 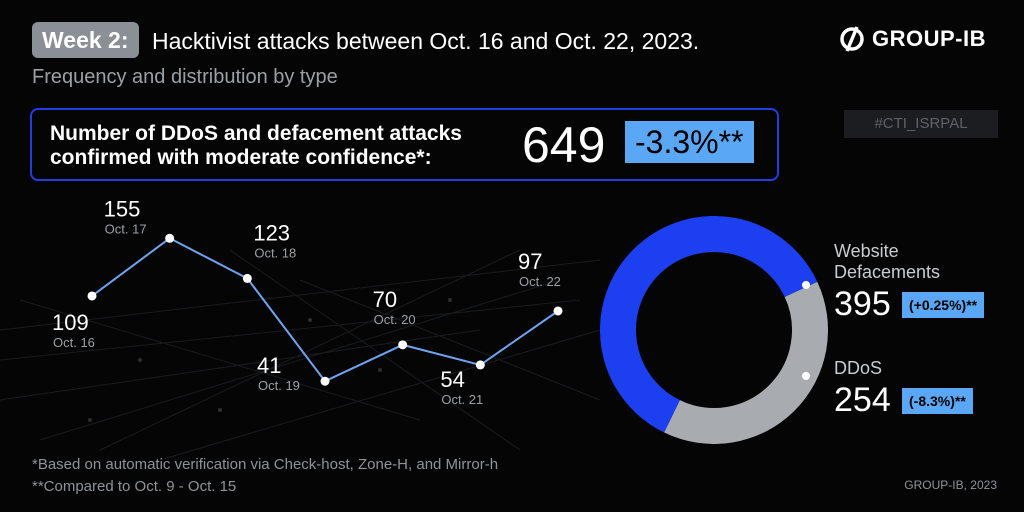 What do you see at coordinates (134, 486) in the screenshot?
I see `footnote-comparison: **Compared to Oct. 9 - Oct. 15` at bounding box center [134, 486].